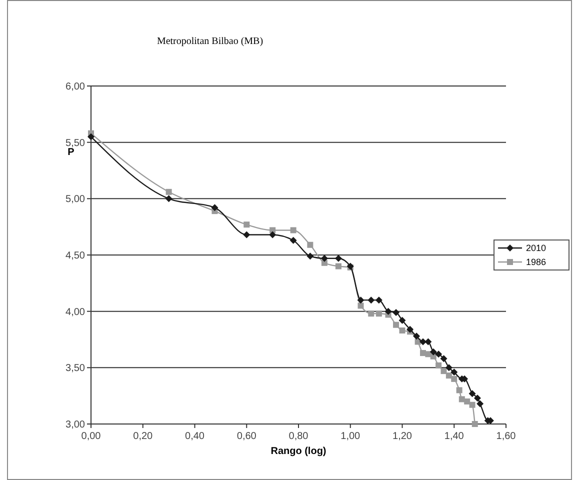  Describe the element at coordinates (71, 152) in the screenshot. I see `y-axis-title: P` at that location.